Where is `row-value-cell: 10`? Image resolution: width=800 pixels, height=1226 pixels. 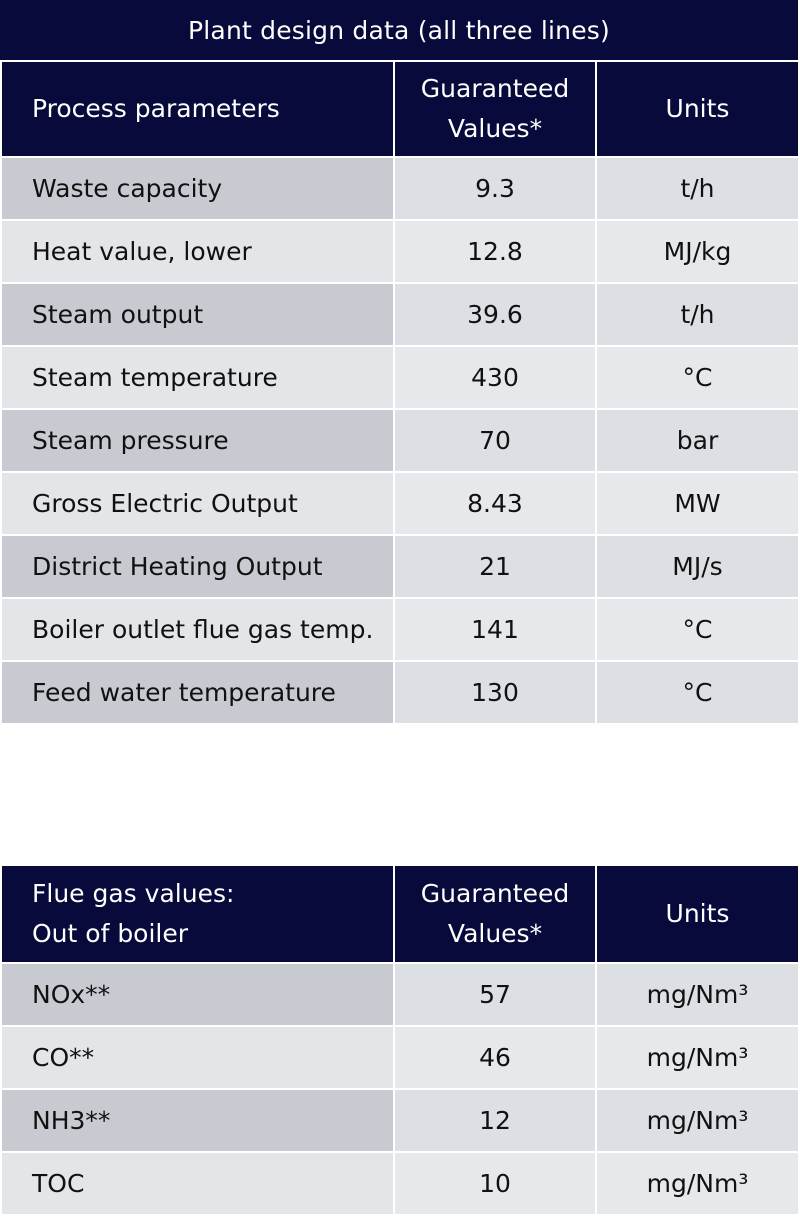
row-value-cell: 10 is located at coordinates (495, 1183).